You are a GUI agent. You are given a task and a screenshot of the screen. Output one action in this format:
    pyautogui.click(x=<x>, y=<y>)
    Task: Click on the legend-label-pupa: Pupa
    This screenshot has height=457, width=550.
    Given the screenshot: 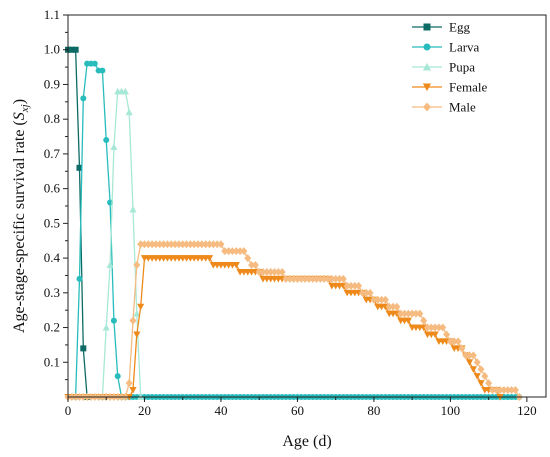 What is the action you would take?
    pyautogui.click(x=462, y=67)
    